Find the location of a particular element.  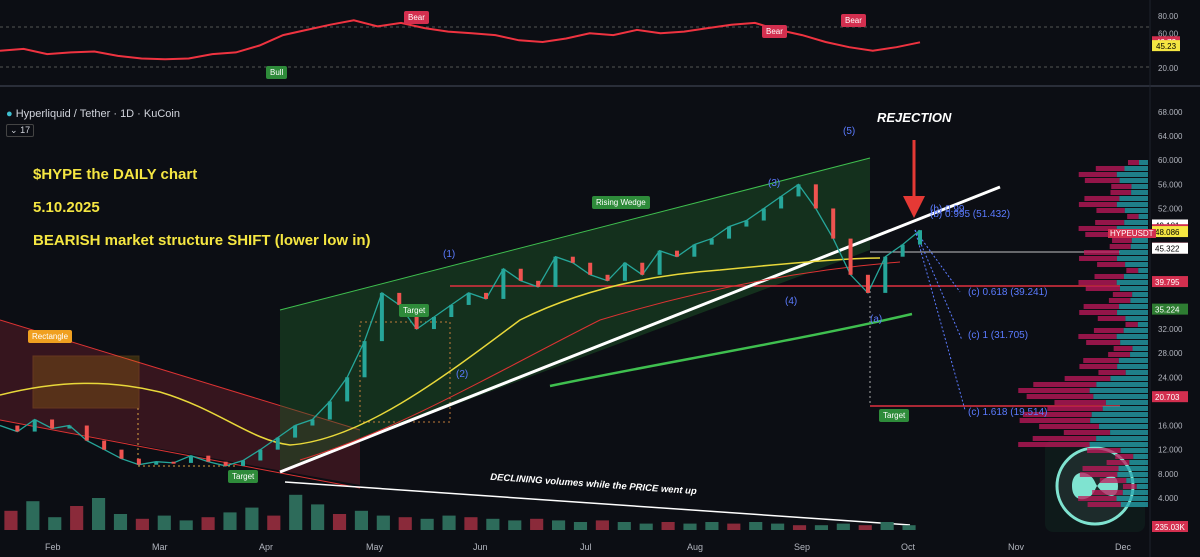

x-tick: Mar is located at coordinates (160, 547).